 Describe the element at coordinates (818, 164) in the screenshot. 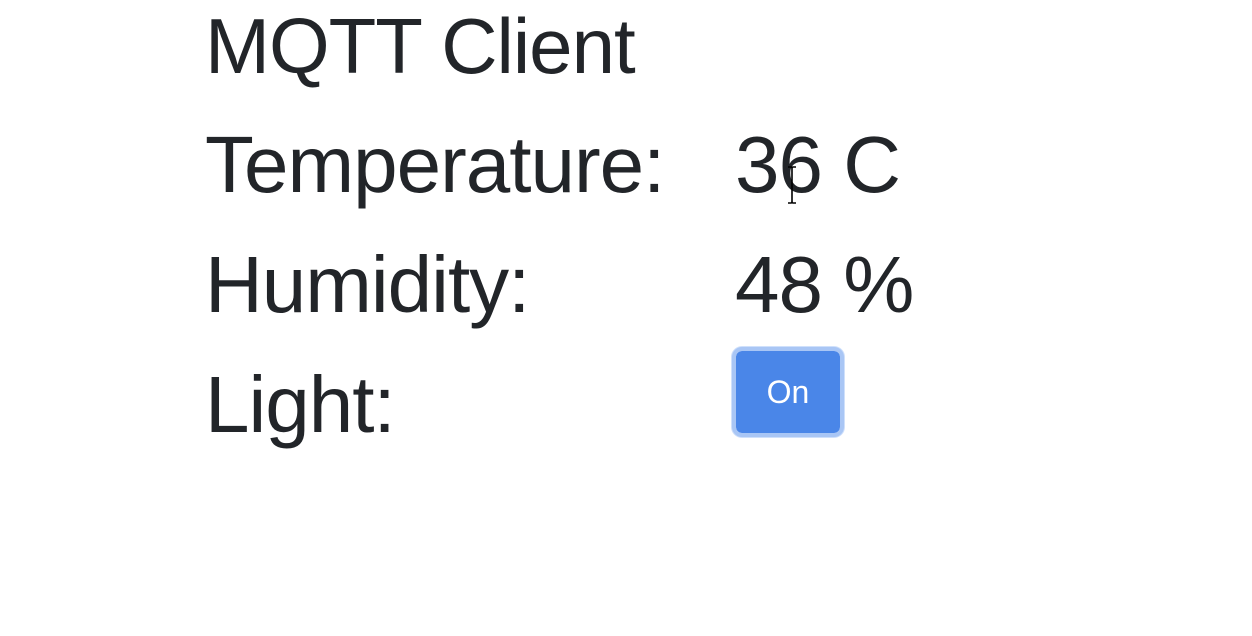

I see `temperature-value: 36 C` at that location.